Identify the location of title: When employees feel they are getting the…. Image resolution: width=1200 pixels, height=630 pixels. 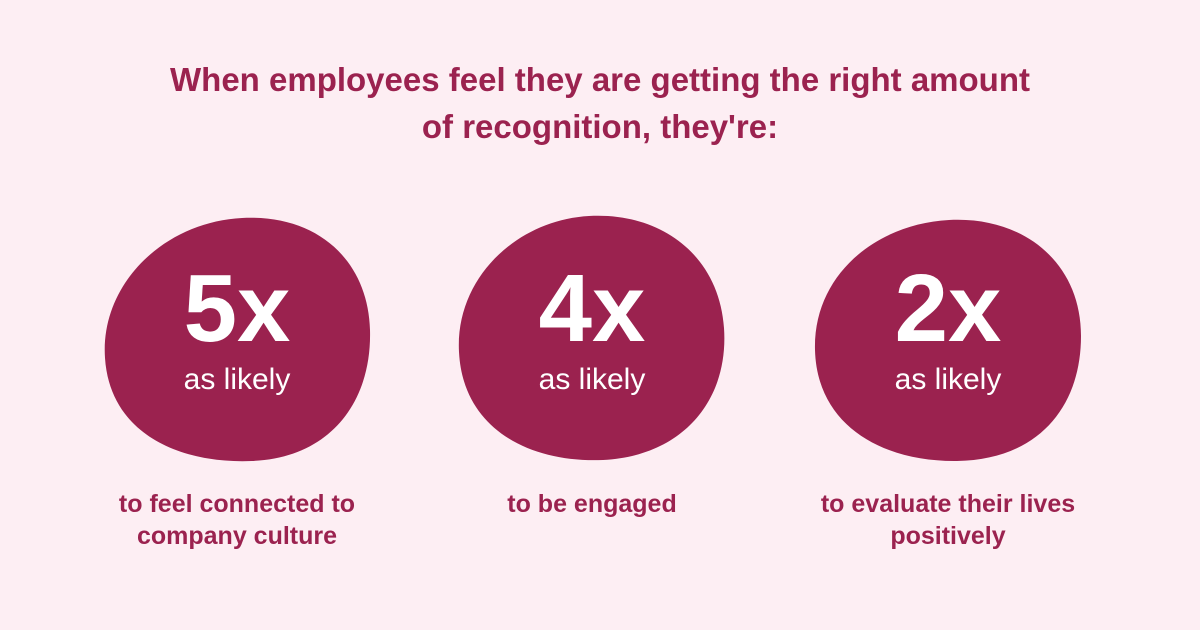
(600, 103).